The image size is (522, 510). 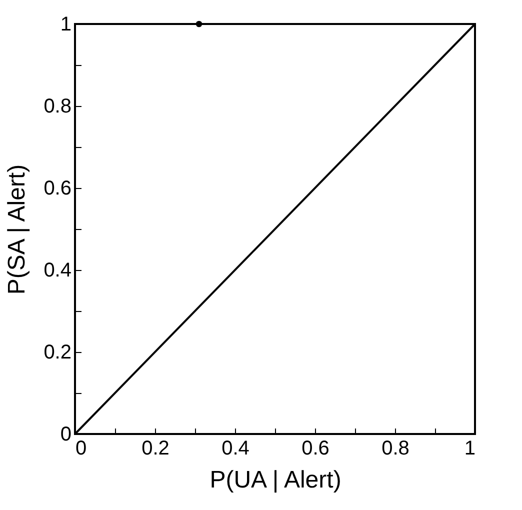 What do you see at coordinates (316, 449) in the screenshot?
I see `x-tick-label: 0.6` at bounding box center [316, 449].